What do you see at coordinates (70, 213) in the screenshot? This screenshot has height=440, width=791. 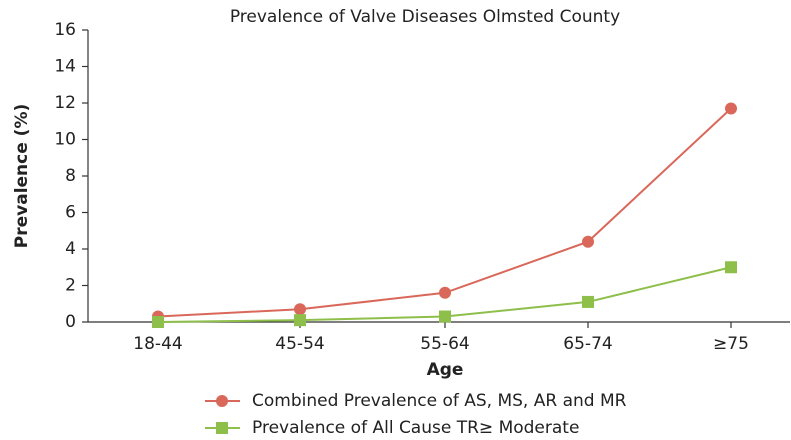 I see `y-tick-label: 6` at bounding box center [70, 213].